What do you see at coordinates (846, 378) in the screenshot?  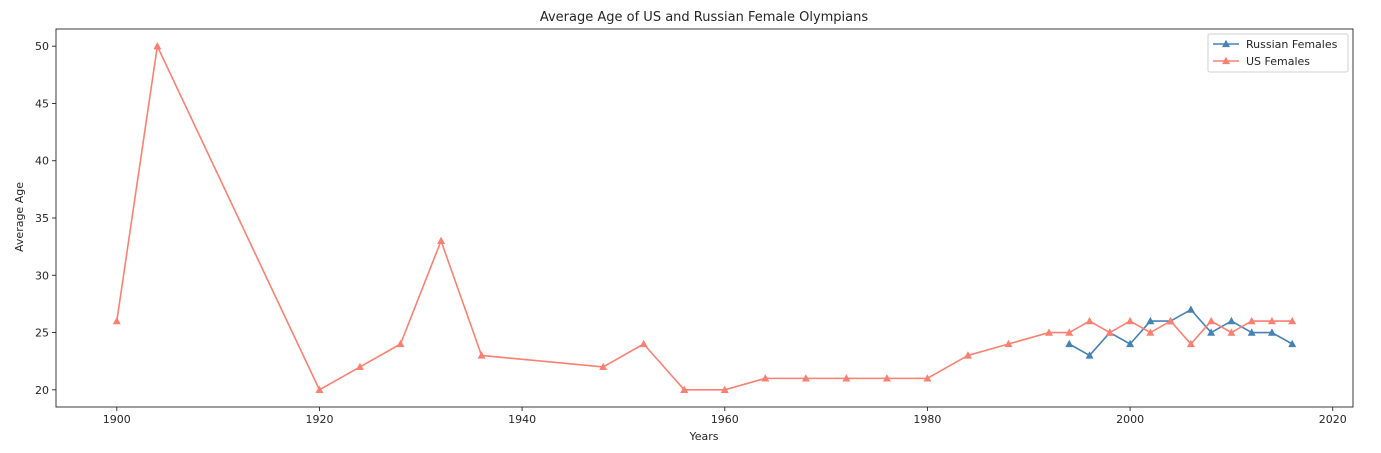 I see `data-point-us-females-1972` at bounding box center [846, 378].